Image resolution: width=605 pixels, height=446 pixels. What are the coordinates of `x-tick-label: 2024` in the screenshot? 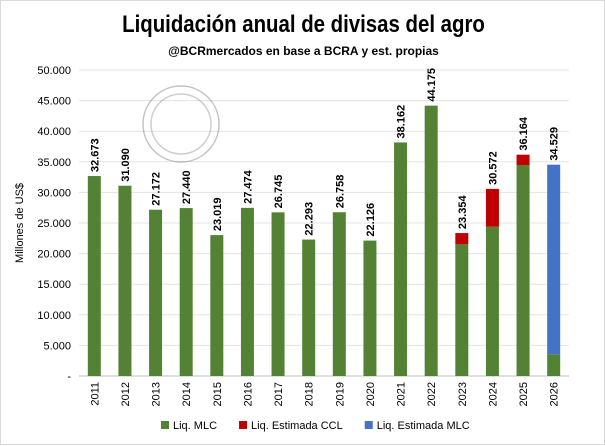 It's located at (493, 394).